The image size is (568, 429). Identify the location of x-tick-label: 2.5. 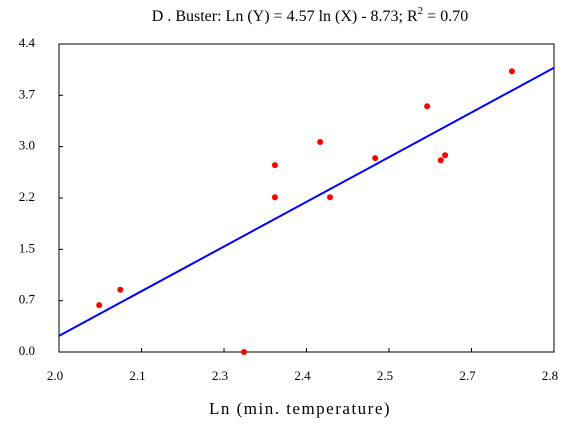
(385, 375).